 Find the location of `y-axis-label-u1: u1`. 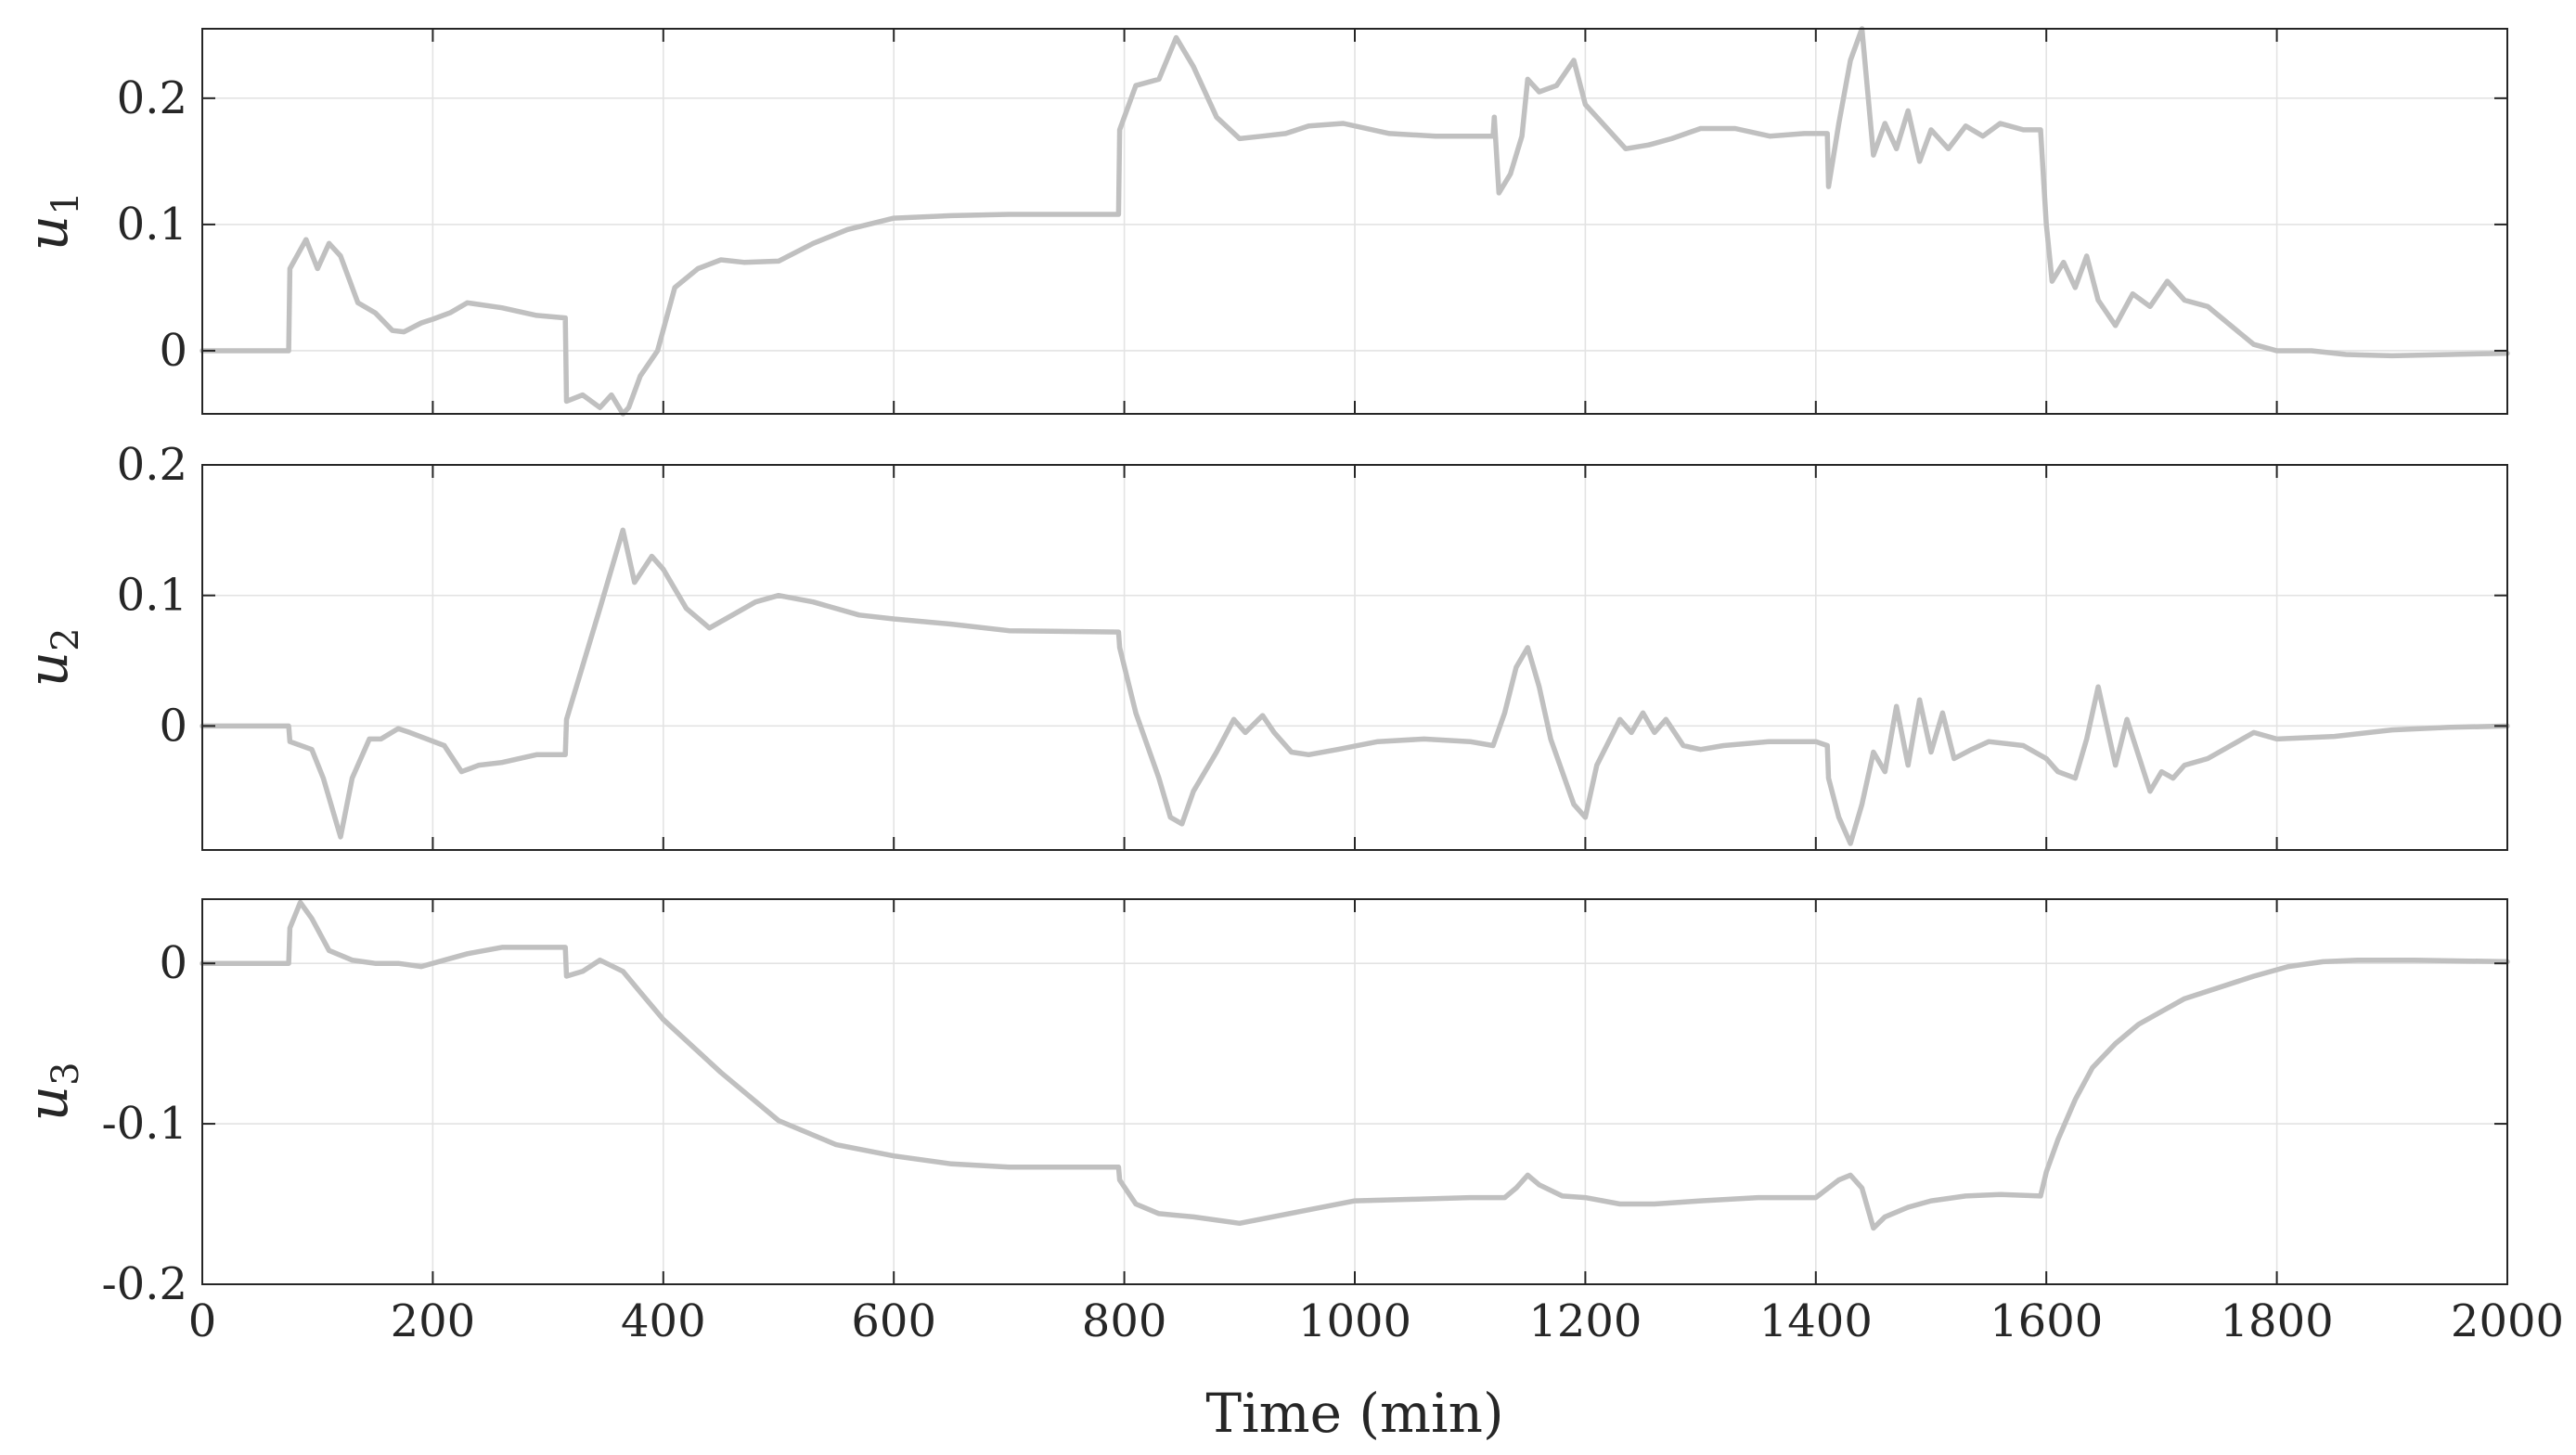

y-axis-label-u1: u1 is located at coordinates (51, 221).